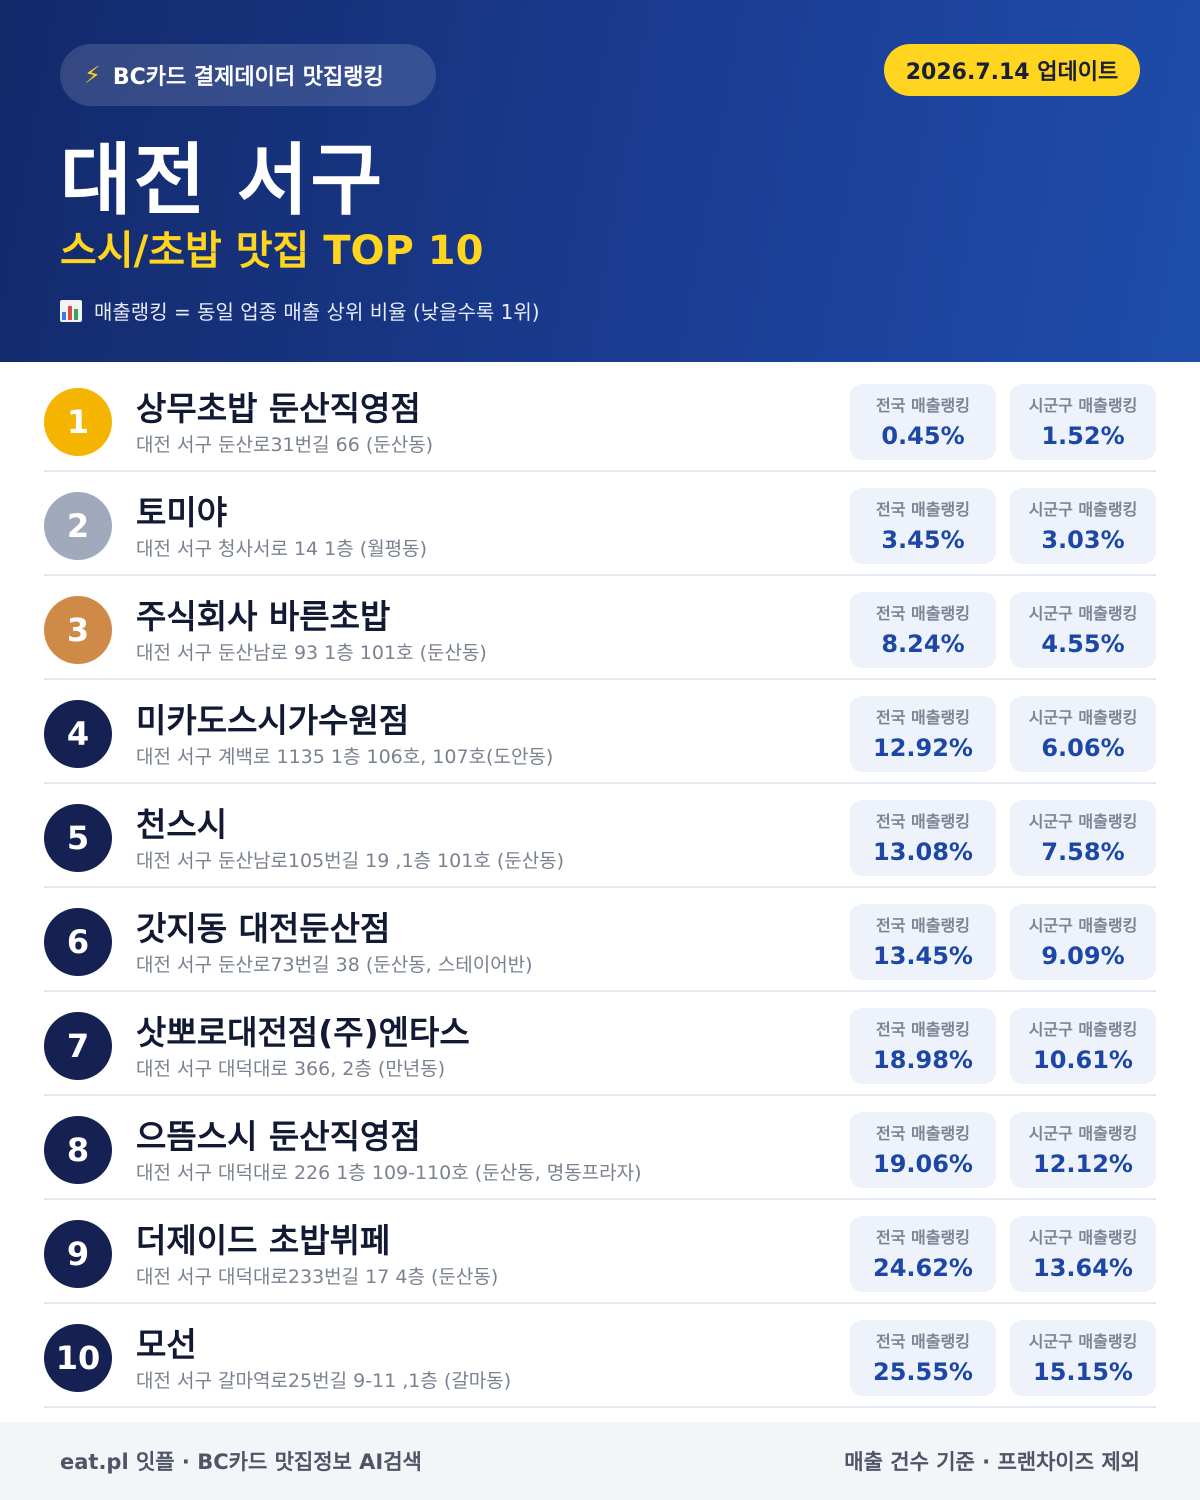 The image size is (1200, 1500). I want to click on rank-badge: 1, so click(78, 422).